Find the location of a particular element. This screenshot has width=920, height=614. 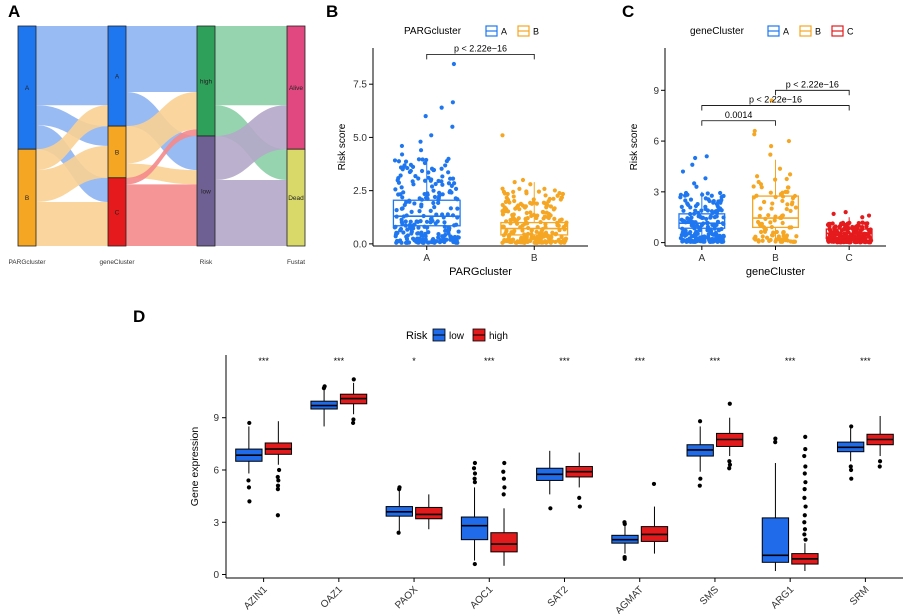

x-tick-label: SMS is located at coordinates (709, 595).